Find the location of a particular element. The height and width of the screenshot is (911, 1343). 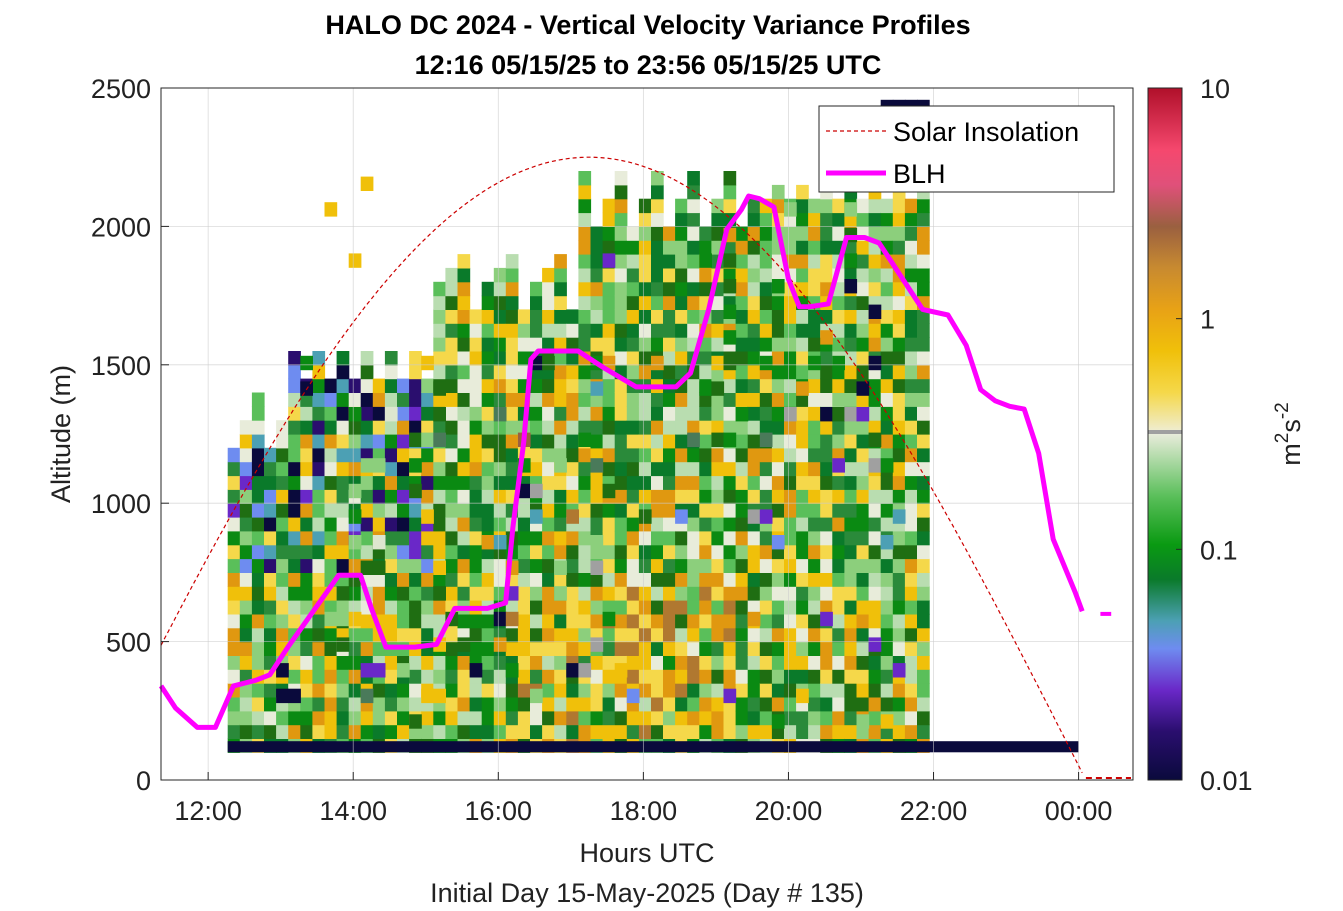

x-tick-label: 18:00 is located at coordinates (644, 811).